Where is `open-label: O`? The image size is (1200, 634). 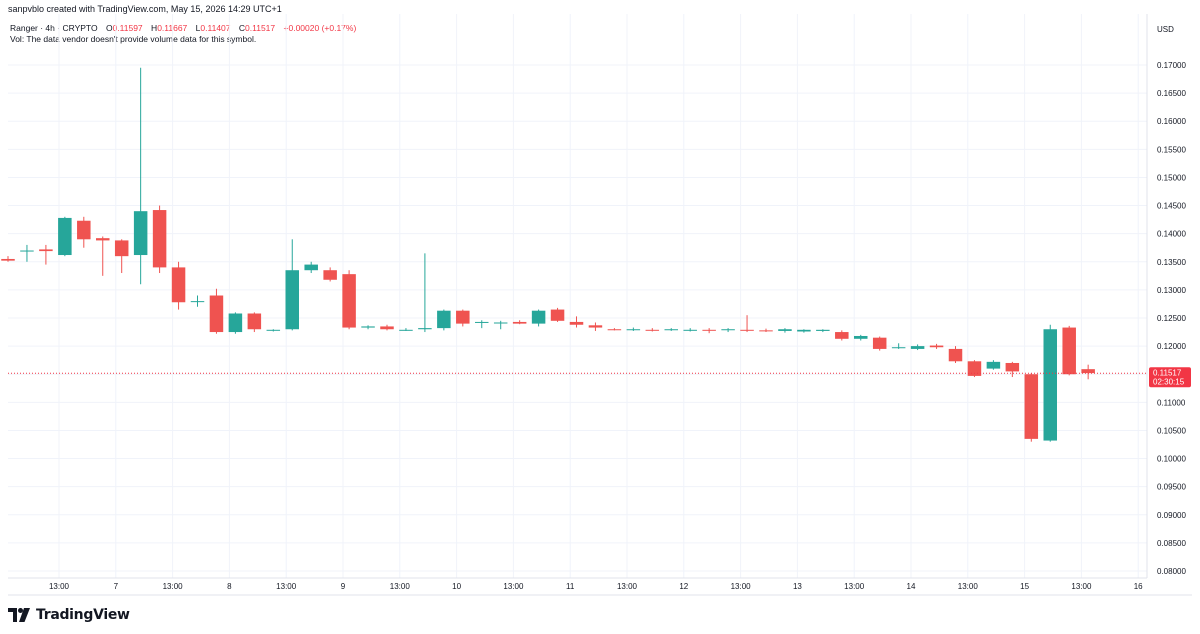
open-label: O is located at coordinates (109, 28).